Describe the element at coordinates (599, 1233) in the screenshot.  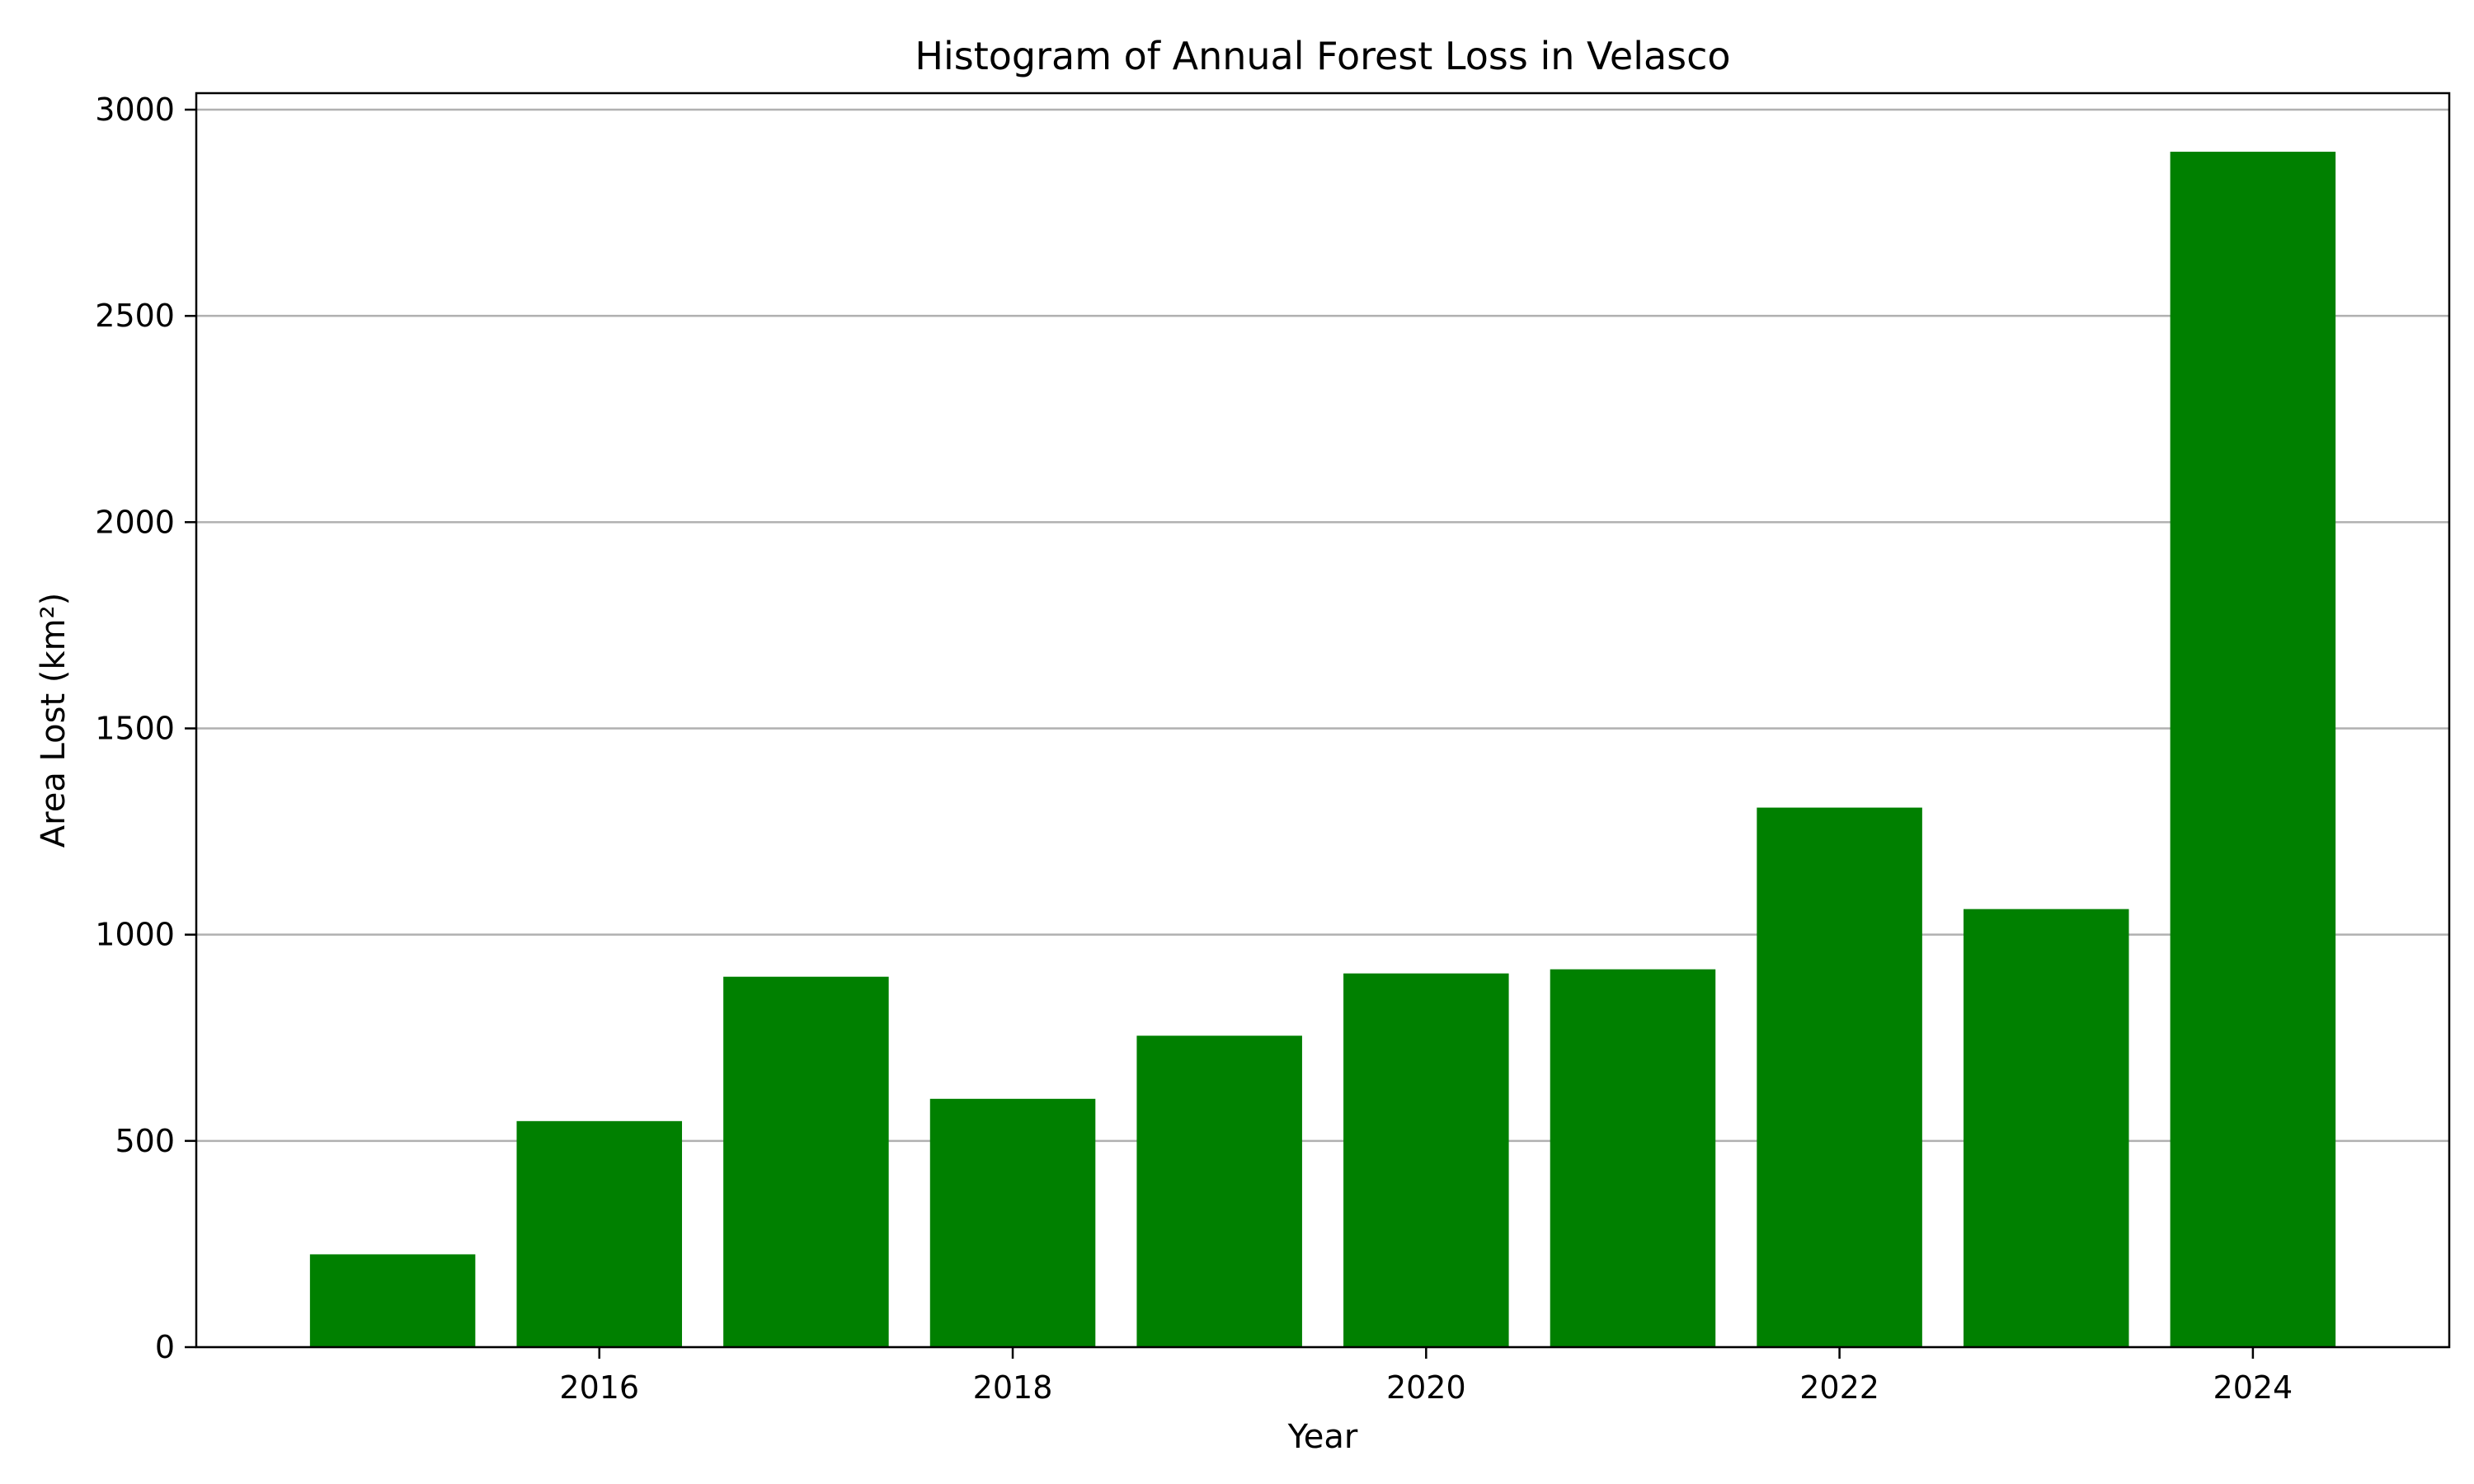
I see `bar-2016` at that location.